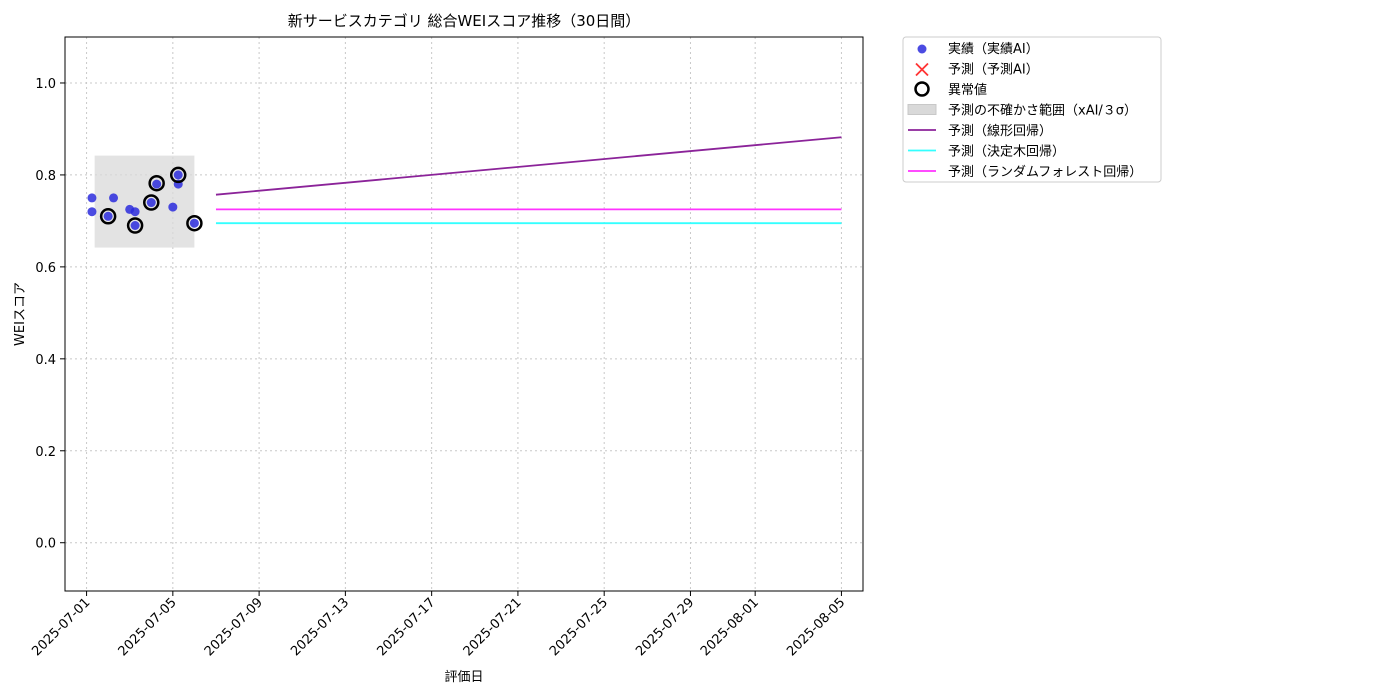 The height and width of the screenshot is (700, 1400). I want to click on x-tick-label: 2025-07-21, so click(493, 627).